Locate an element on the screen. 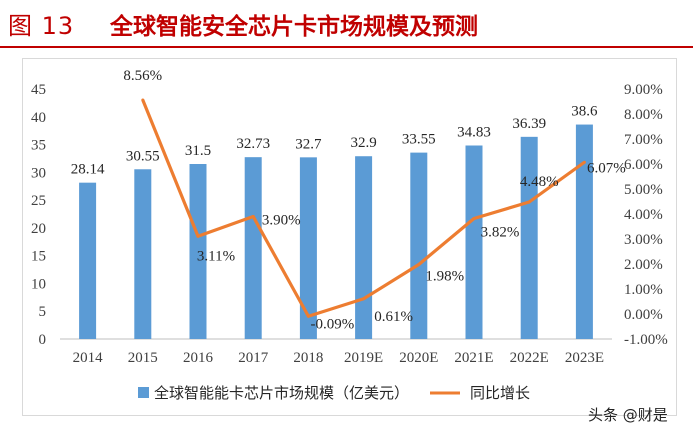  figure-title: 全球智能安全芯片卡市场规模及预测 is located at coordinates (294, 27).